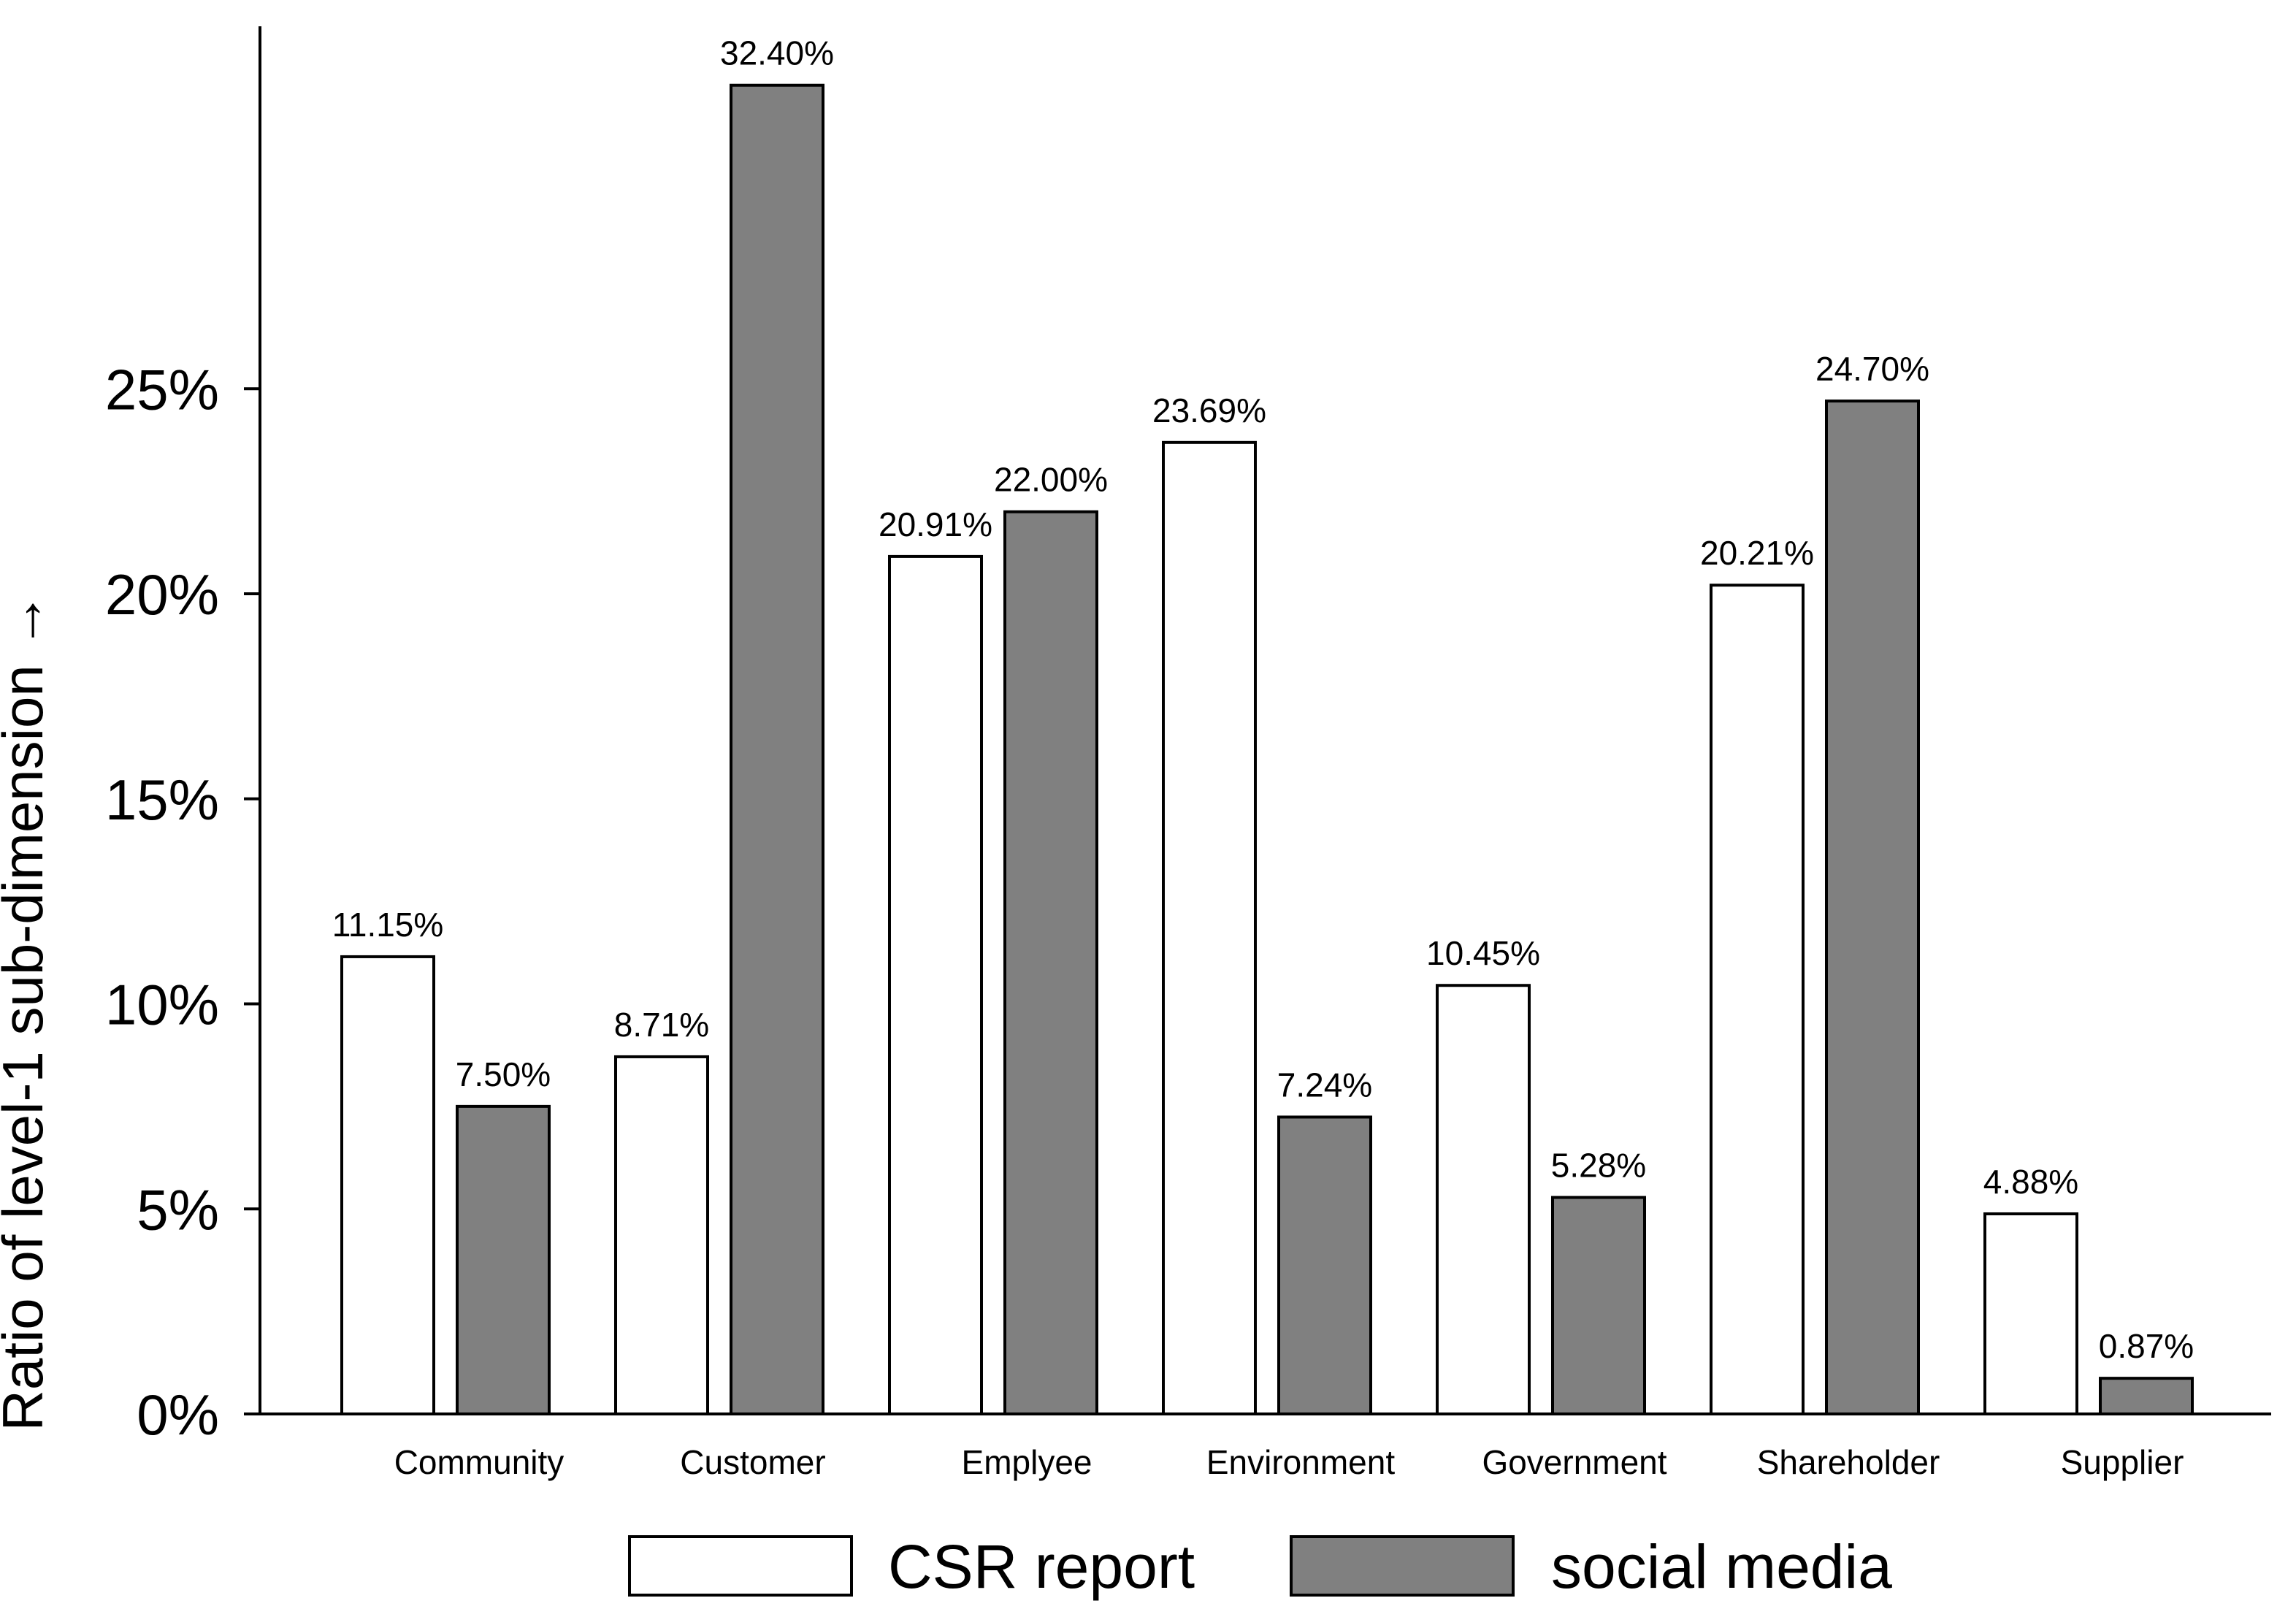  I want to click on bar-csr-report-environment, so click(1209, 927).